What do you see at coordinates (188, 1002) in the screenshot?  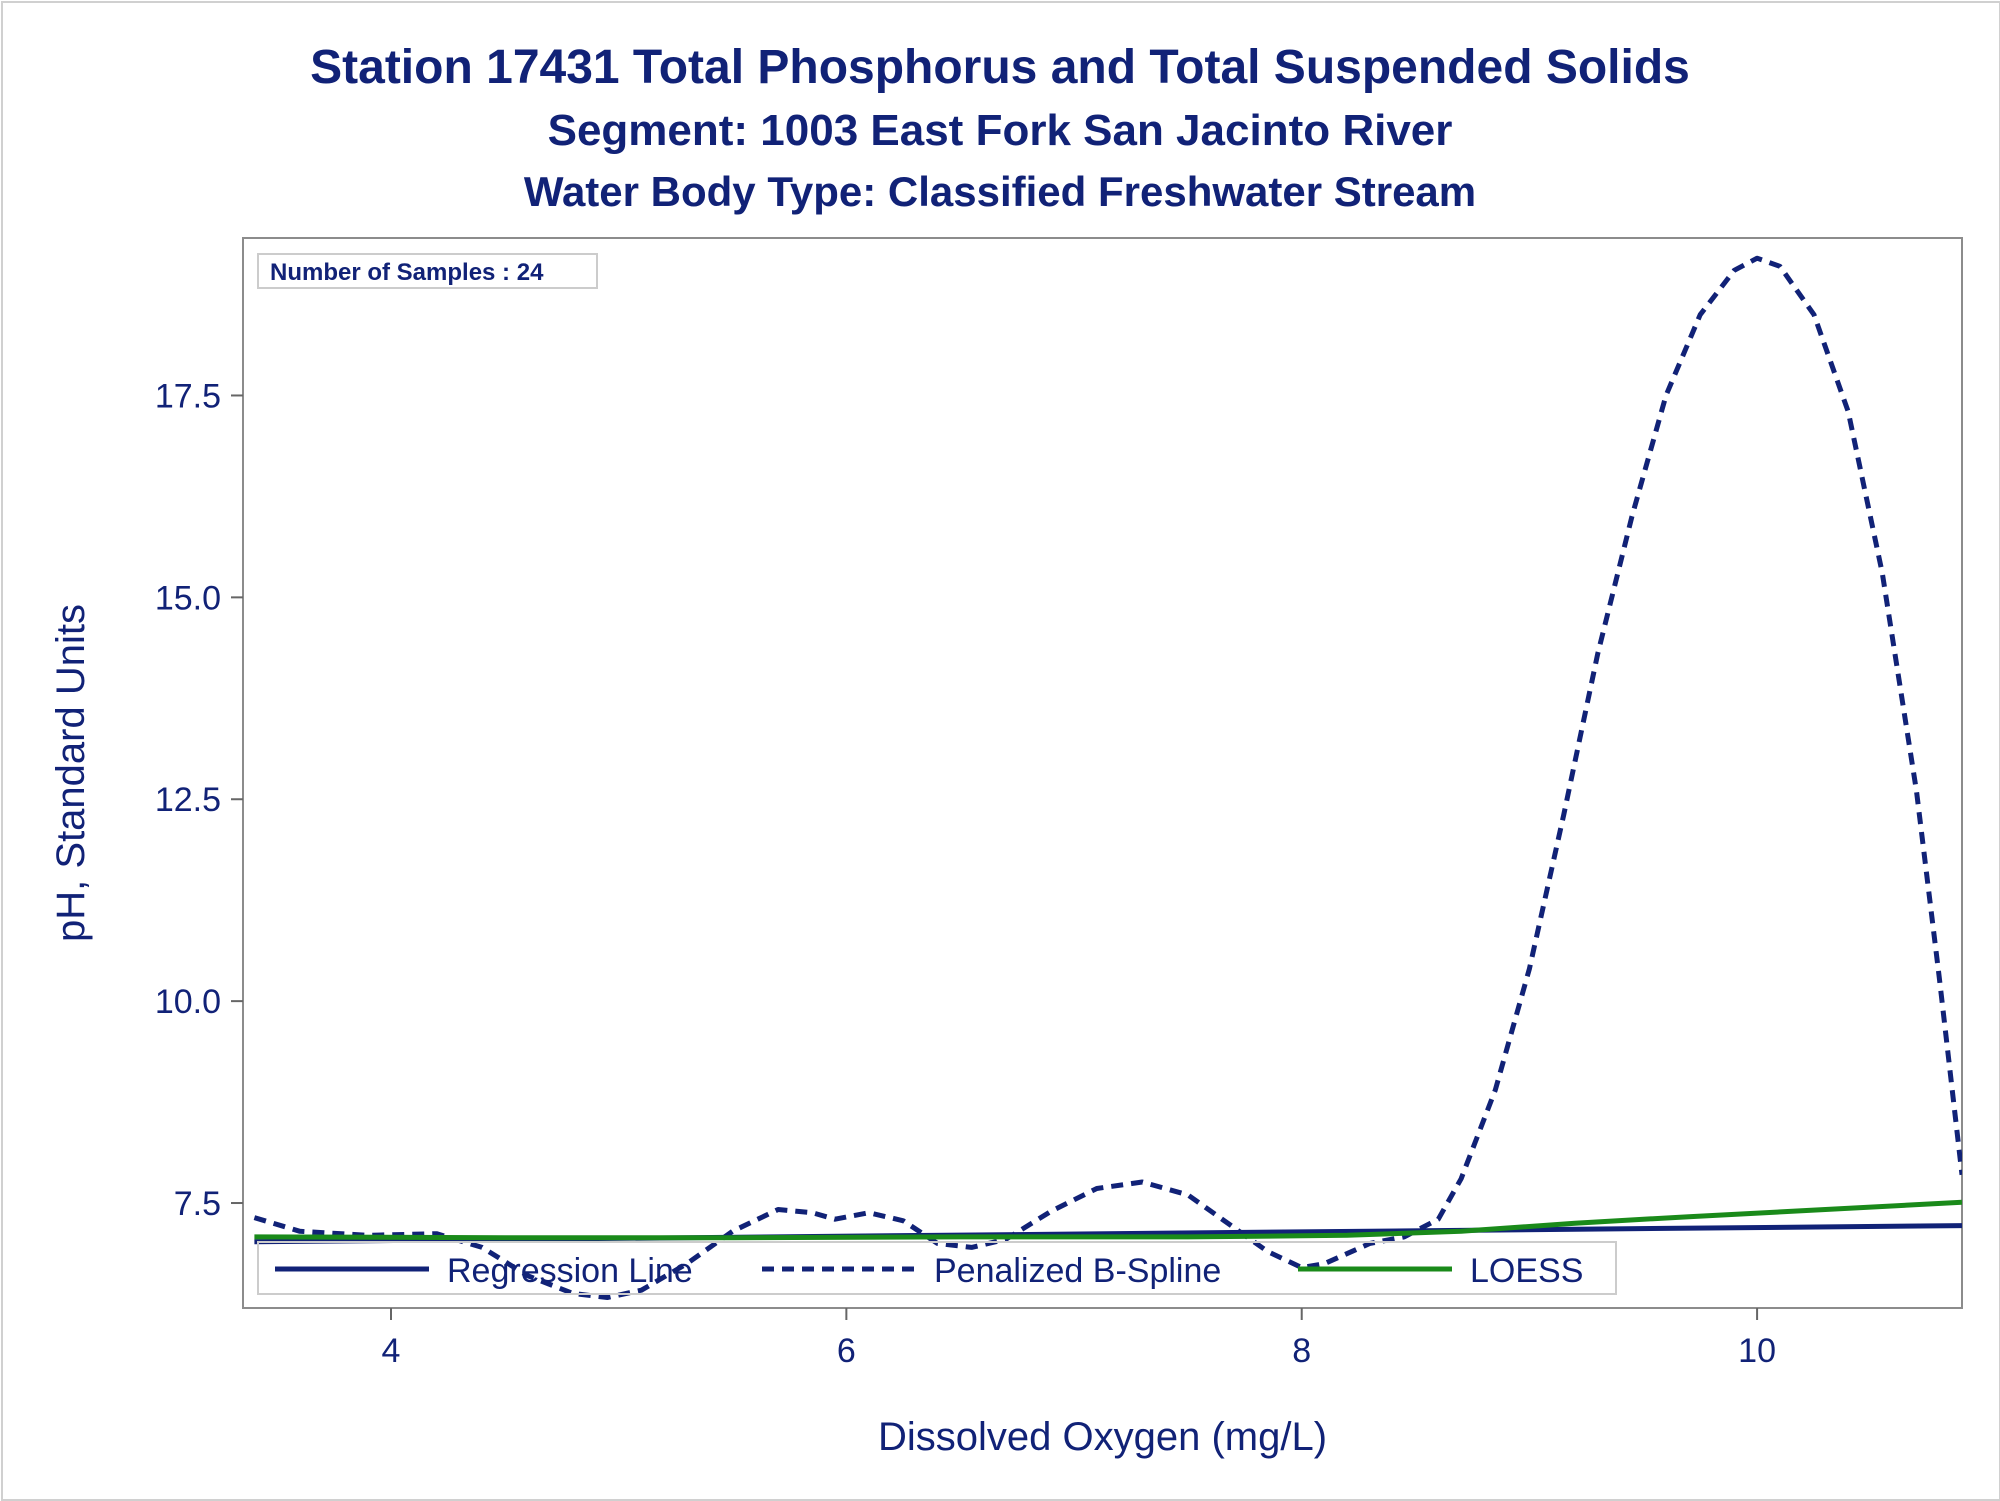 I see `y-tick-label: 10.0` at bounding box center [188, 1002].